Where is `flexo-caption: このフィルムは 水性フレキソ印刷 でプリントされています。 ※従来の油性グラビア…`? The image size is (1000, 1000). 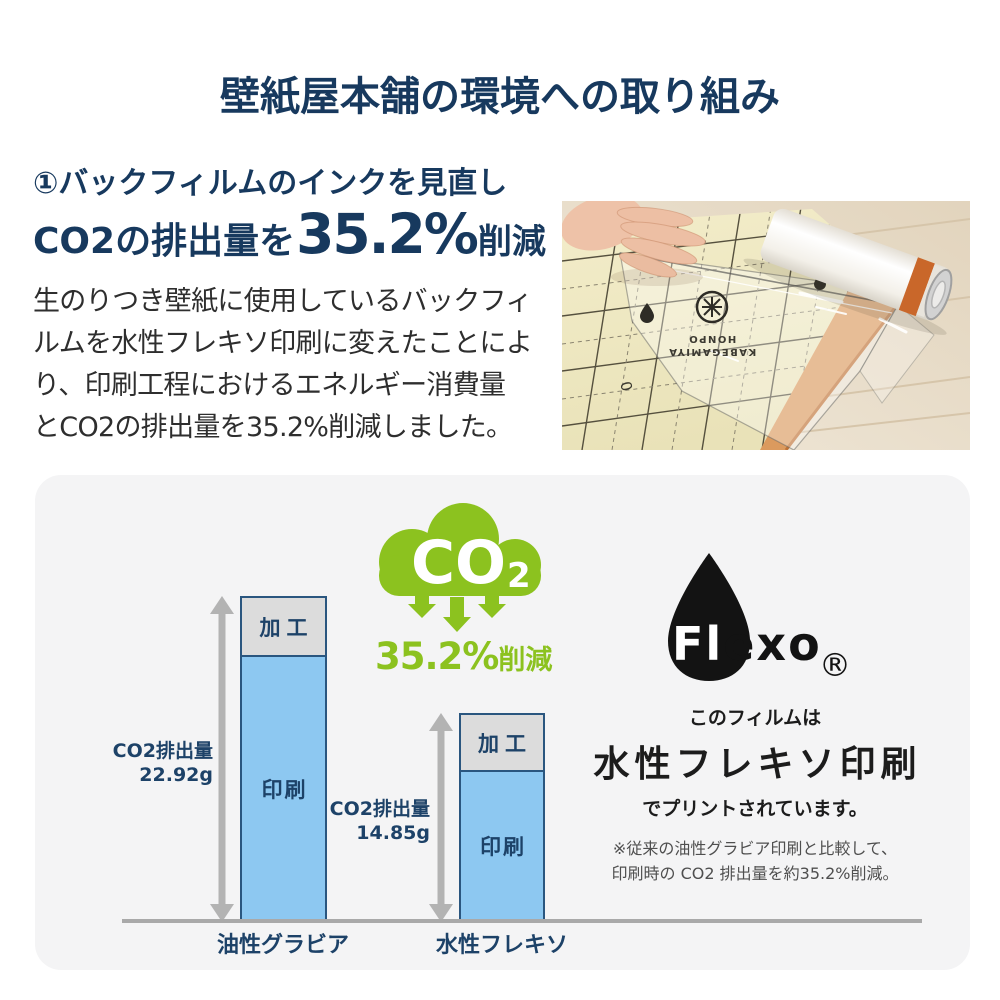
flexo-caption: このフィルムは 水性フレキソ印刷 でプリントされています。 ※従来の油性グラビア… is located at coordinates (755, 794).